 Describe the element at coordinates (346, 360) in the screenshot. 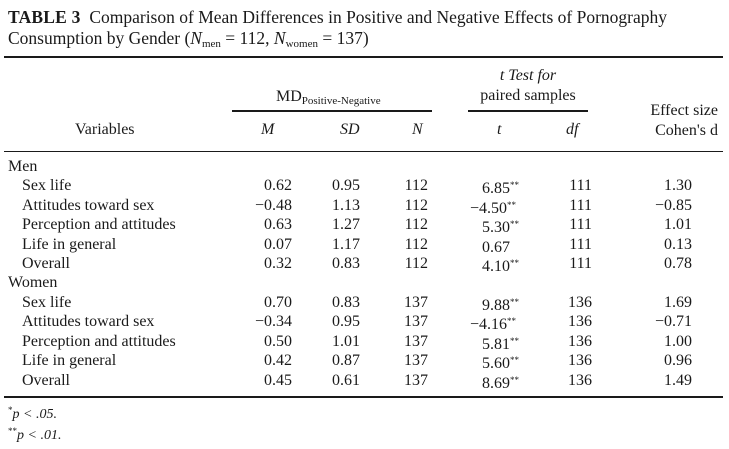

I see `cell-sd: 0.87` at that location.